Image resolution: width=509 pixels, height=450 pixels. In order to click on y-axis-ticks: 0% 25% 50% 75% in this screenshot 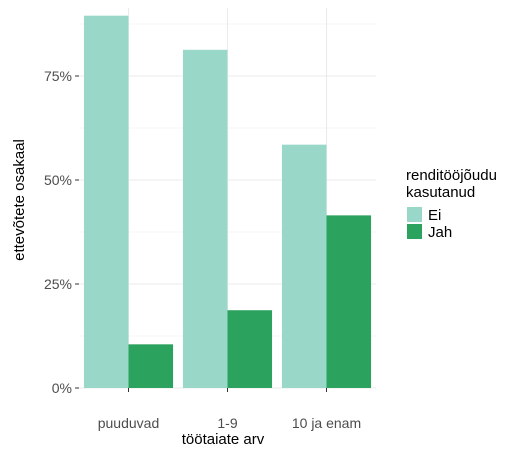, I will do `click(61, 232)`.